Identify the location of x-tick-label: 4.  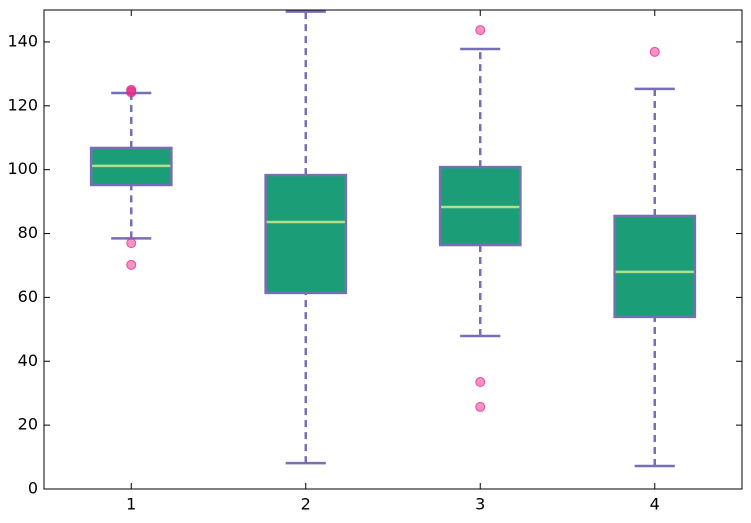
(655, 504).